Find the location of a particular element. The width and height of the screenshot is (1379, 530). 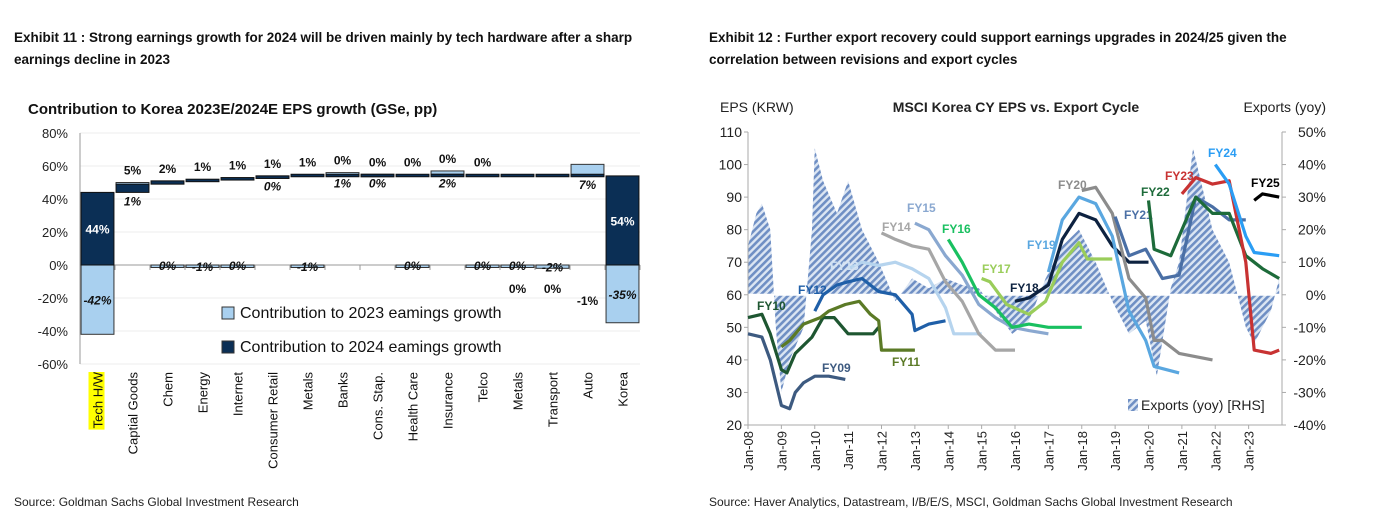

legend-swatch is located at coordinates (228, 347).